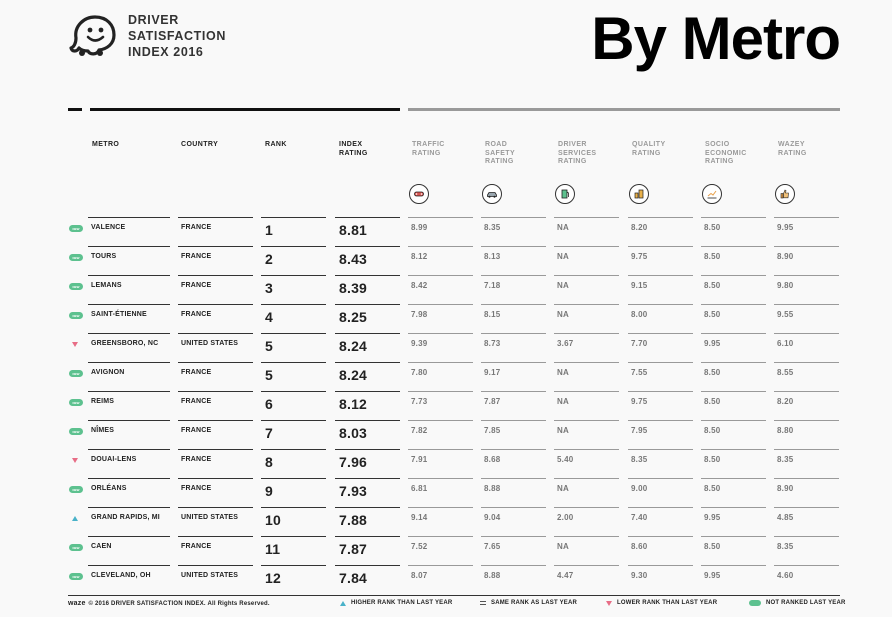 The image size is (892, 617). Describe the element at coordinates (785, 285) in the screenshot. I see `cell-wazey-text: 9.80` at that location.